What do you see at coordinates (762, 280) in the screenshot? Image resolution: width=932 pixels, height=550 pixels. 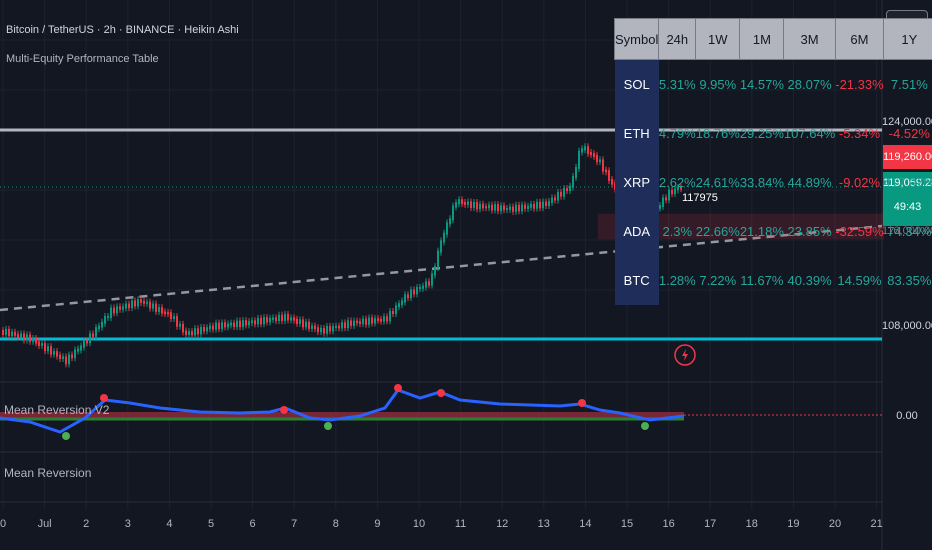 I see `value-cell: 11.67%` at bounding box center [762, 280].